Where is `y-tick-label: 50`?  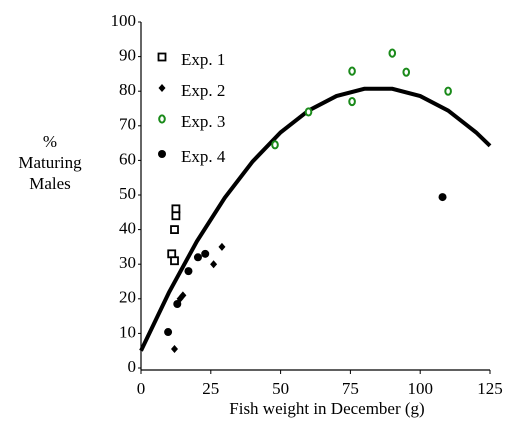 y-tick-label: 50 is located at coordinates (127, 193).